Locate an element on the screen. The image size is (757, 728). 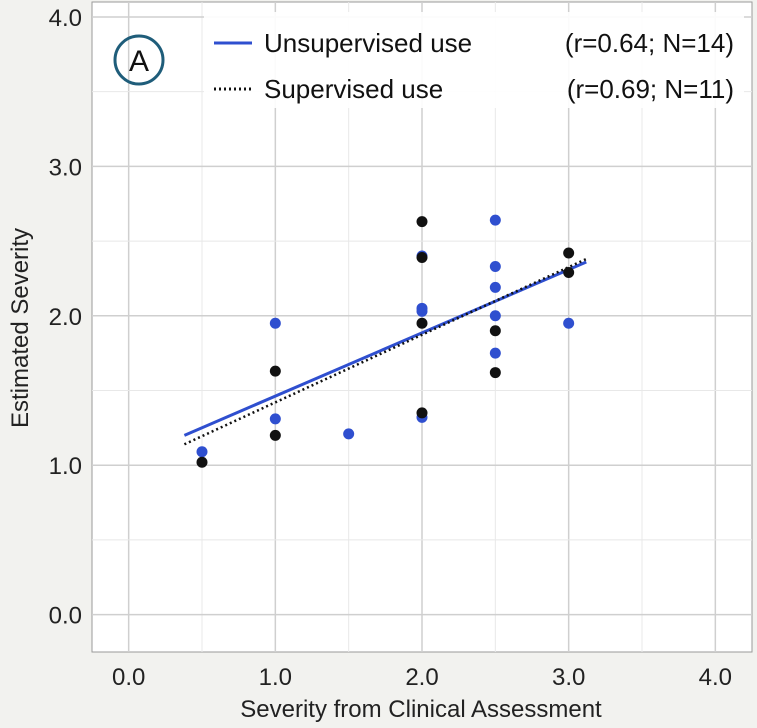
legend-label-supervised: Supervised use is located at coordinates (353, 89).